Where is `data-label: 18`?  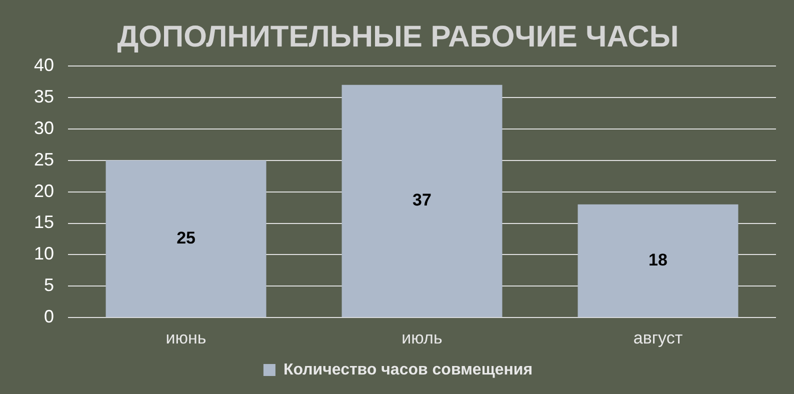
data-label: 18 is located at coordinates (658, 260).